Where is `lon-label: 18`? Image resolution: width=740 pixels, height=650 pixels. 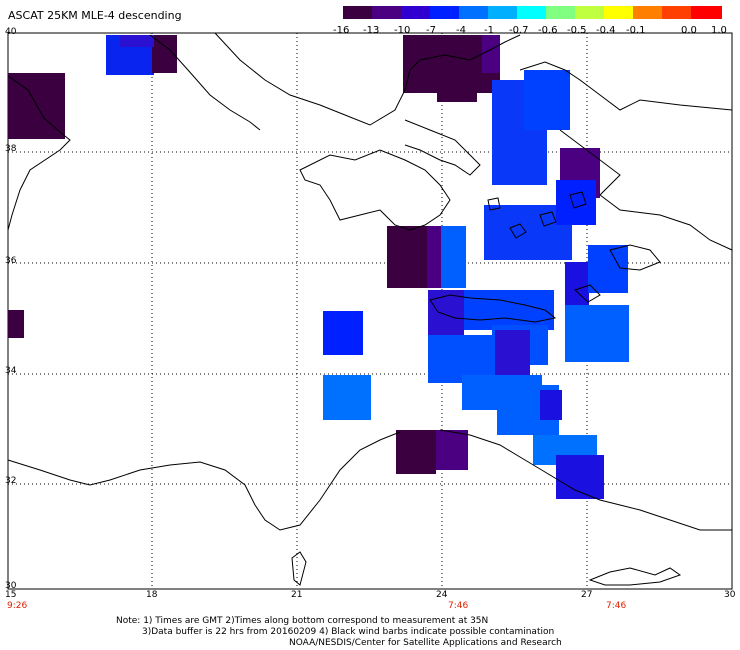 lon-label: 18 is located at coordinates (152, 595).